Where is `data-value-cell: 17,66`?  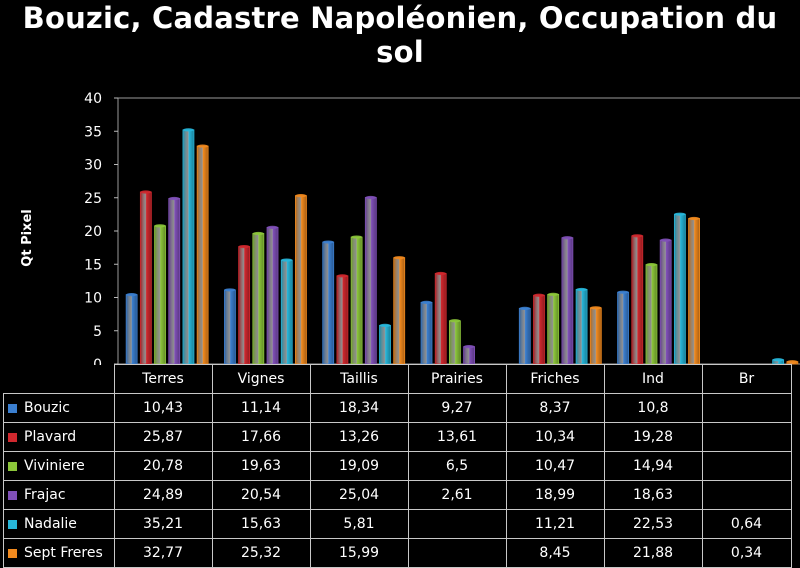
data-value-cell: 17,66 is located at coordinates (261, 437).